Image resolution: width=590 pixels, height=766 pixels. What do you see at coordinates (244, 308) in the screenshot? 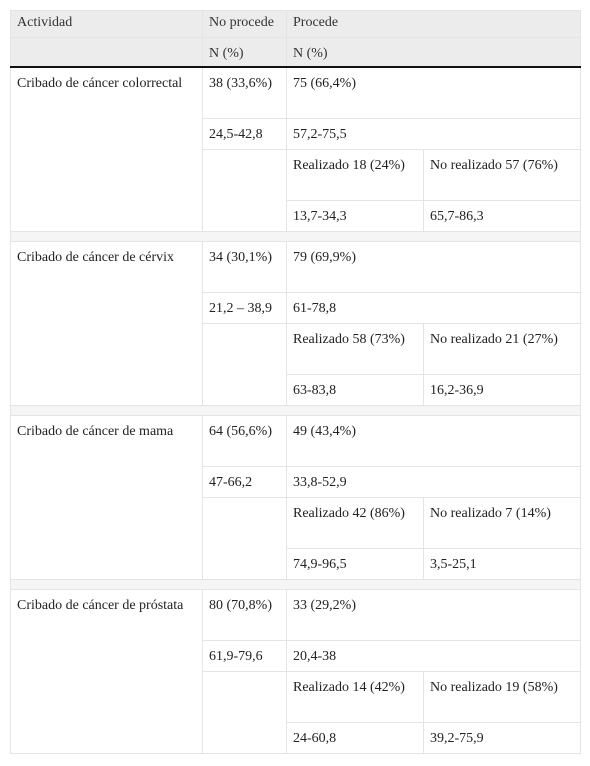
I see `no-procede-ic-cell: 21,2 – 38,9` at bounding box center [244, 308].